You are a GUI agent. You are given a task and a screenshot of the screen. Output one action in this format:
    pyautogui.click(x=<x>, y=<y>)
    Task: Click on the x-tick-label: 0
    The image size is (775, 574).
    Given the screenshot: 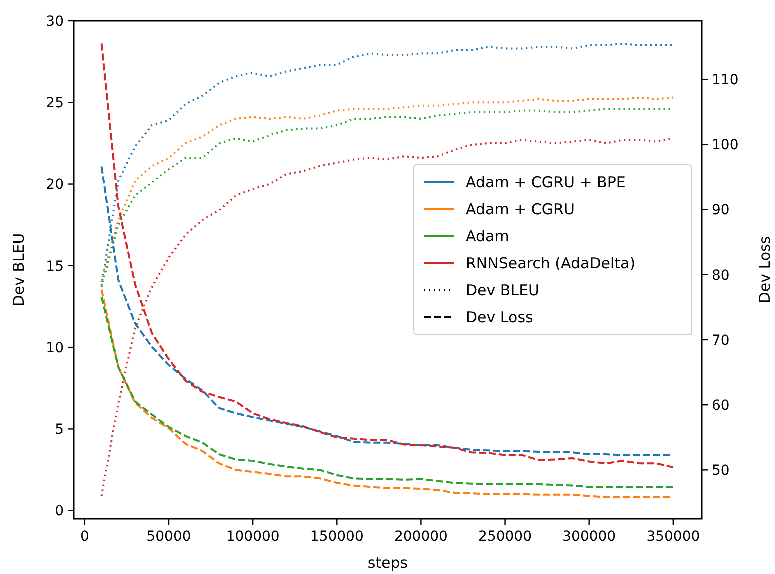 What is the action you would take?
    pyautogui.click(x=85, y=537)
    